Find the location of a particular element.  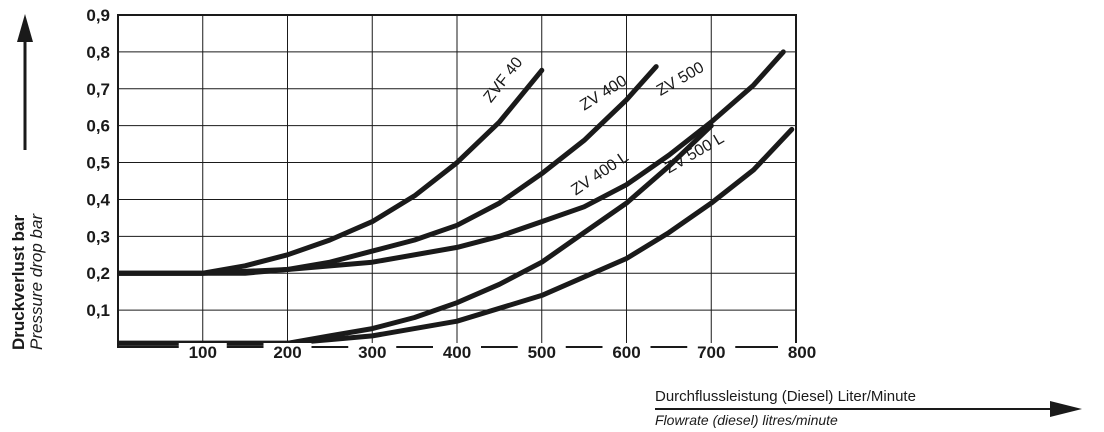

series-label: ZV 400 L is located at coordinates (599, 174).